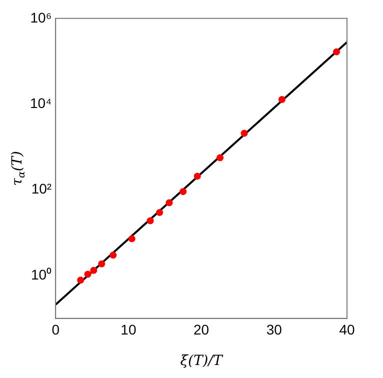  I want to click on x-tick-label: 20, so click(202, 330).